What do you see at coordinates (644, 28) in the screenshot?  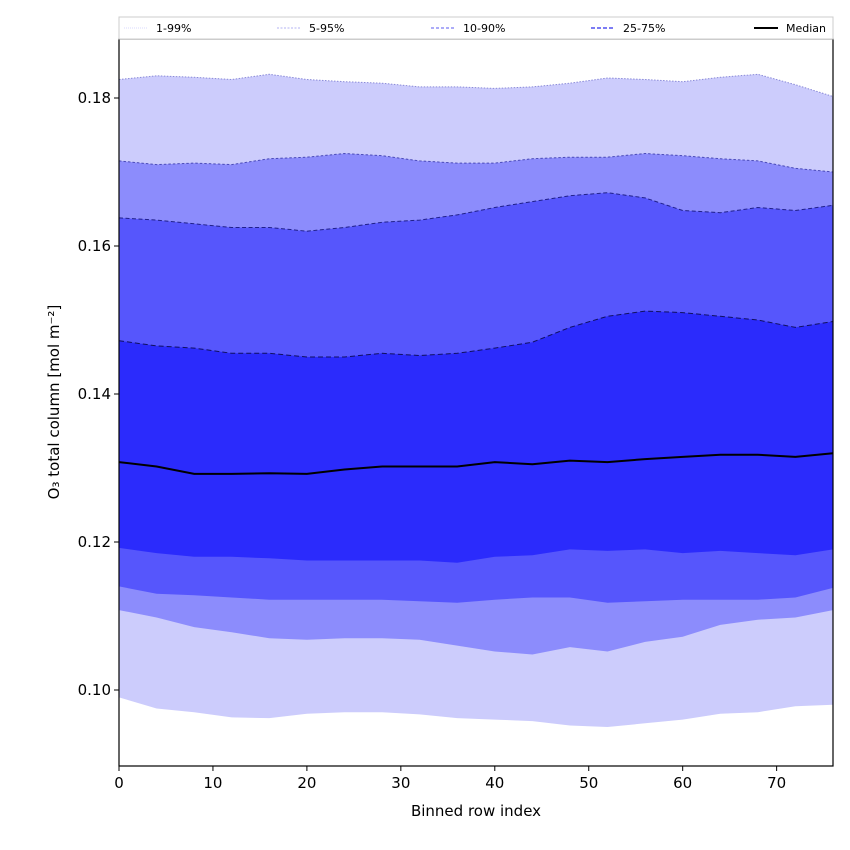 I see `legend-label: 25-75%` at bounding box center [644, 28].